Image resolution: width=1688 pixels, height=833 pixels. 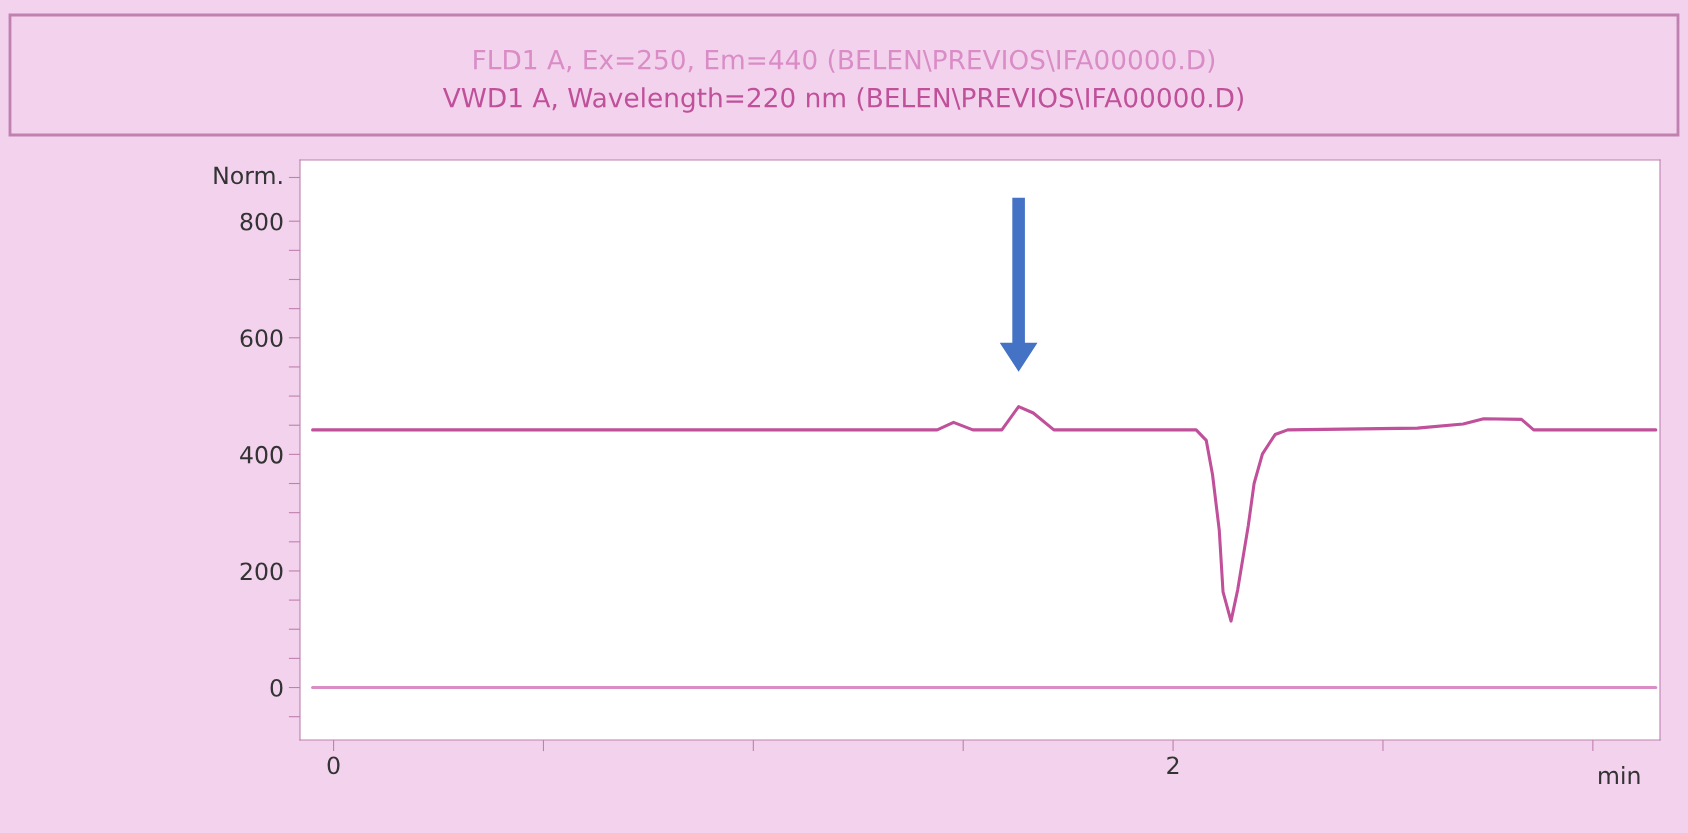 I want to click on y-tick-label: 400, so click(x=261, y=454).